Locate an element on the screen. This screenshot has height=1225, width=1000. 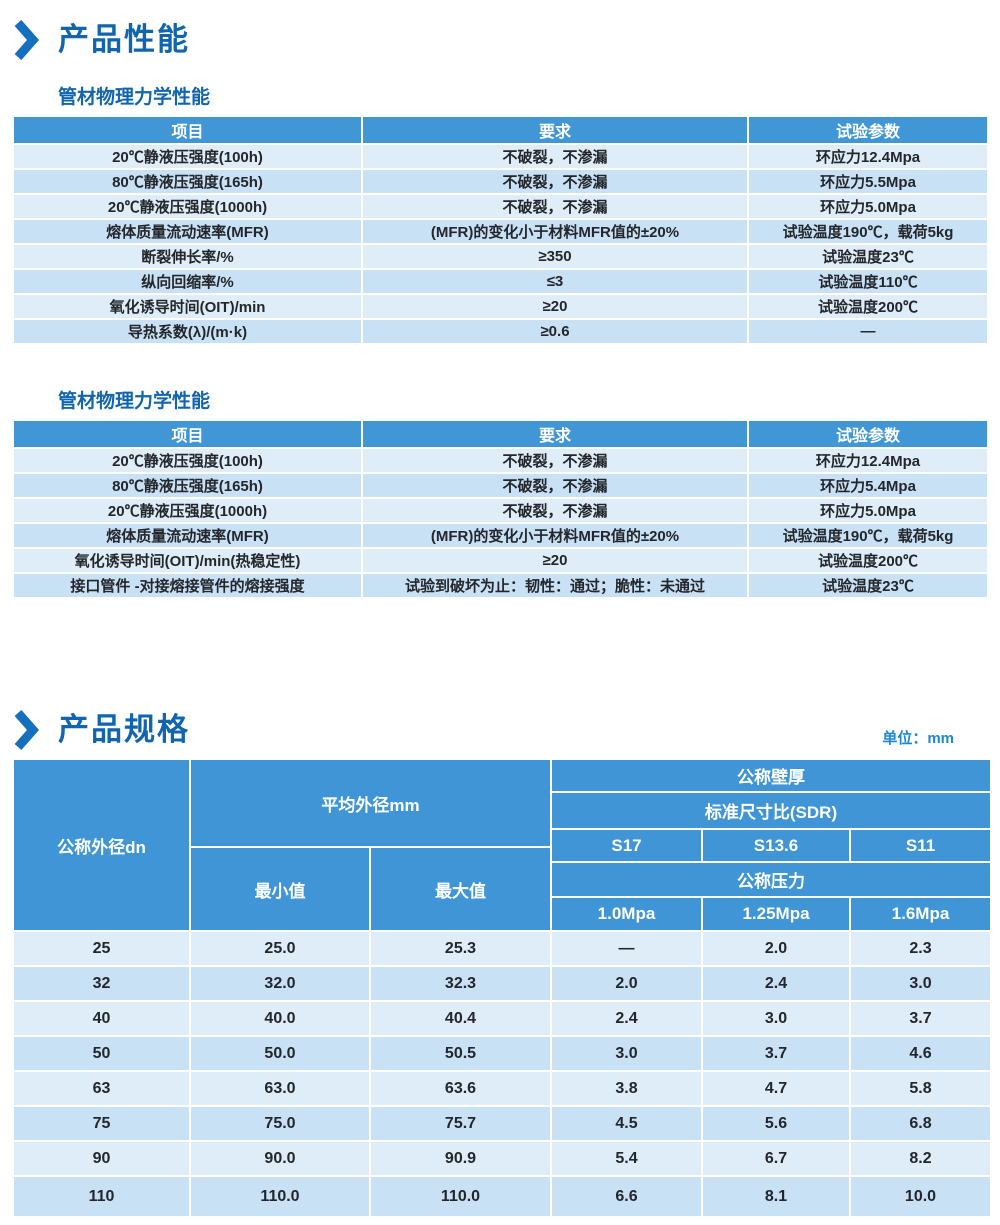
header-min-value: 最小值 is located at coordinates (280, 889).